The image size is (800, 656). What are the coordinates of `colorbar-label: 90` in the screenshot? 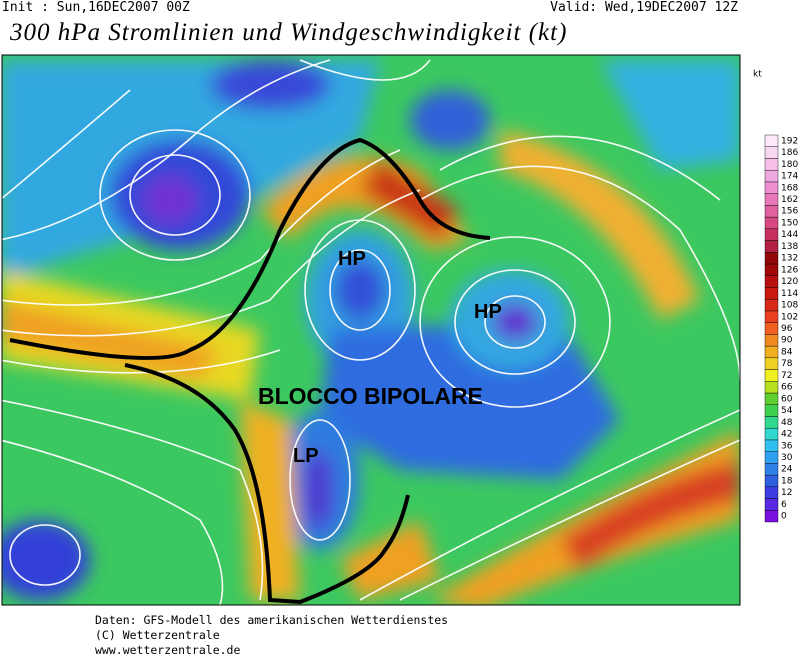 It's located at (787, 341).